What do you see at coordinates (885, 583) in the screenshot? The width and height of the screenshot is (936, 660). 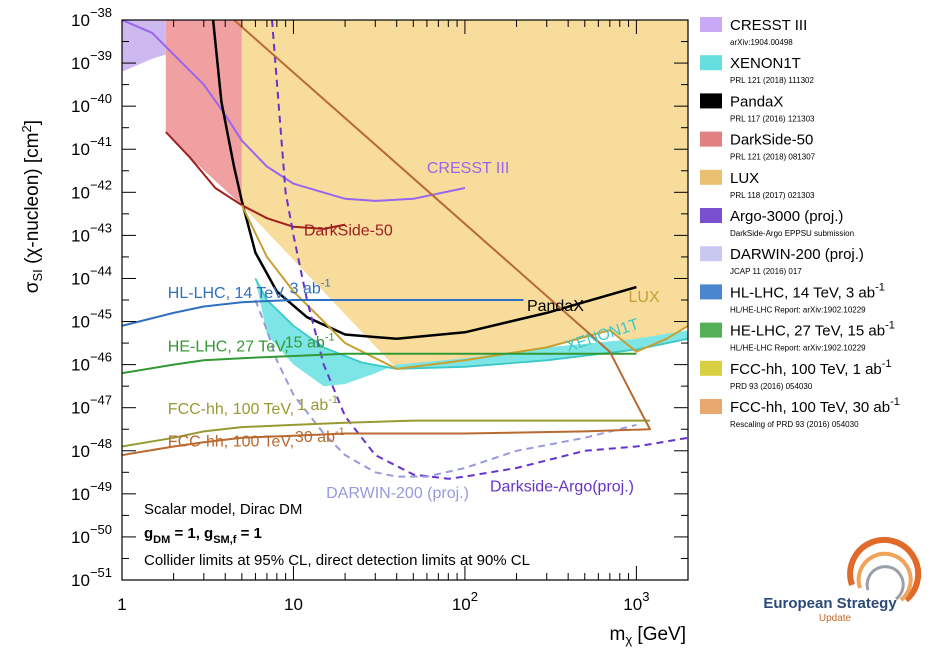 I see `logo-arc-core` at bounding box center [885, 583].